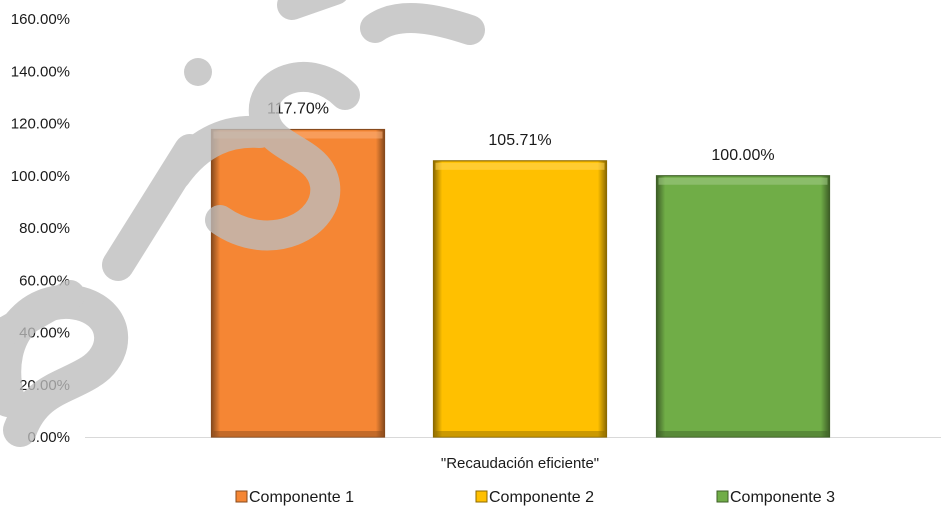  Describe the element at coordinates (742, 155) in the screenshot. I see `data-label: 100.00%` at that location.